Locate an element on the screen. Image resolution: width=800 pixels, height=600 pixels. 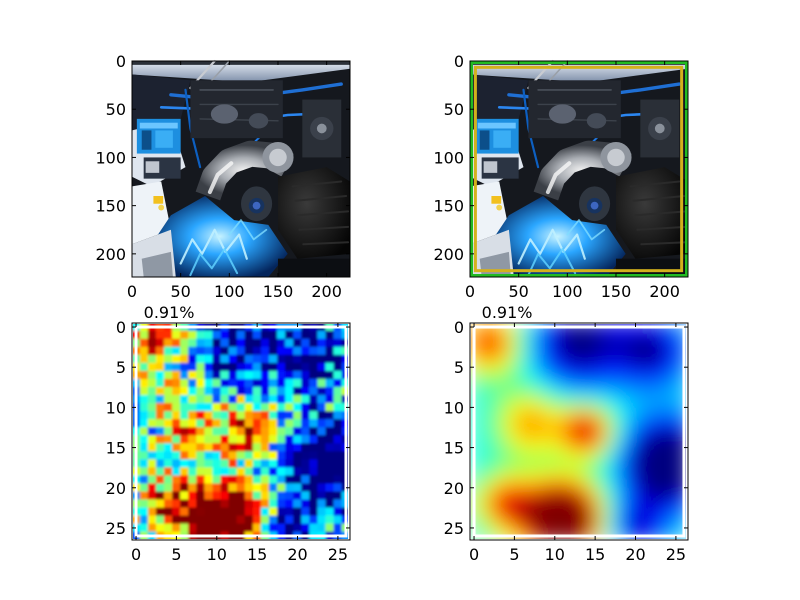
bounding-boxes is located at coordinates (579, 169).